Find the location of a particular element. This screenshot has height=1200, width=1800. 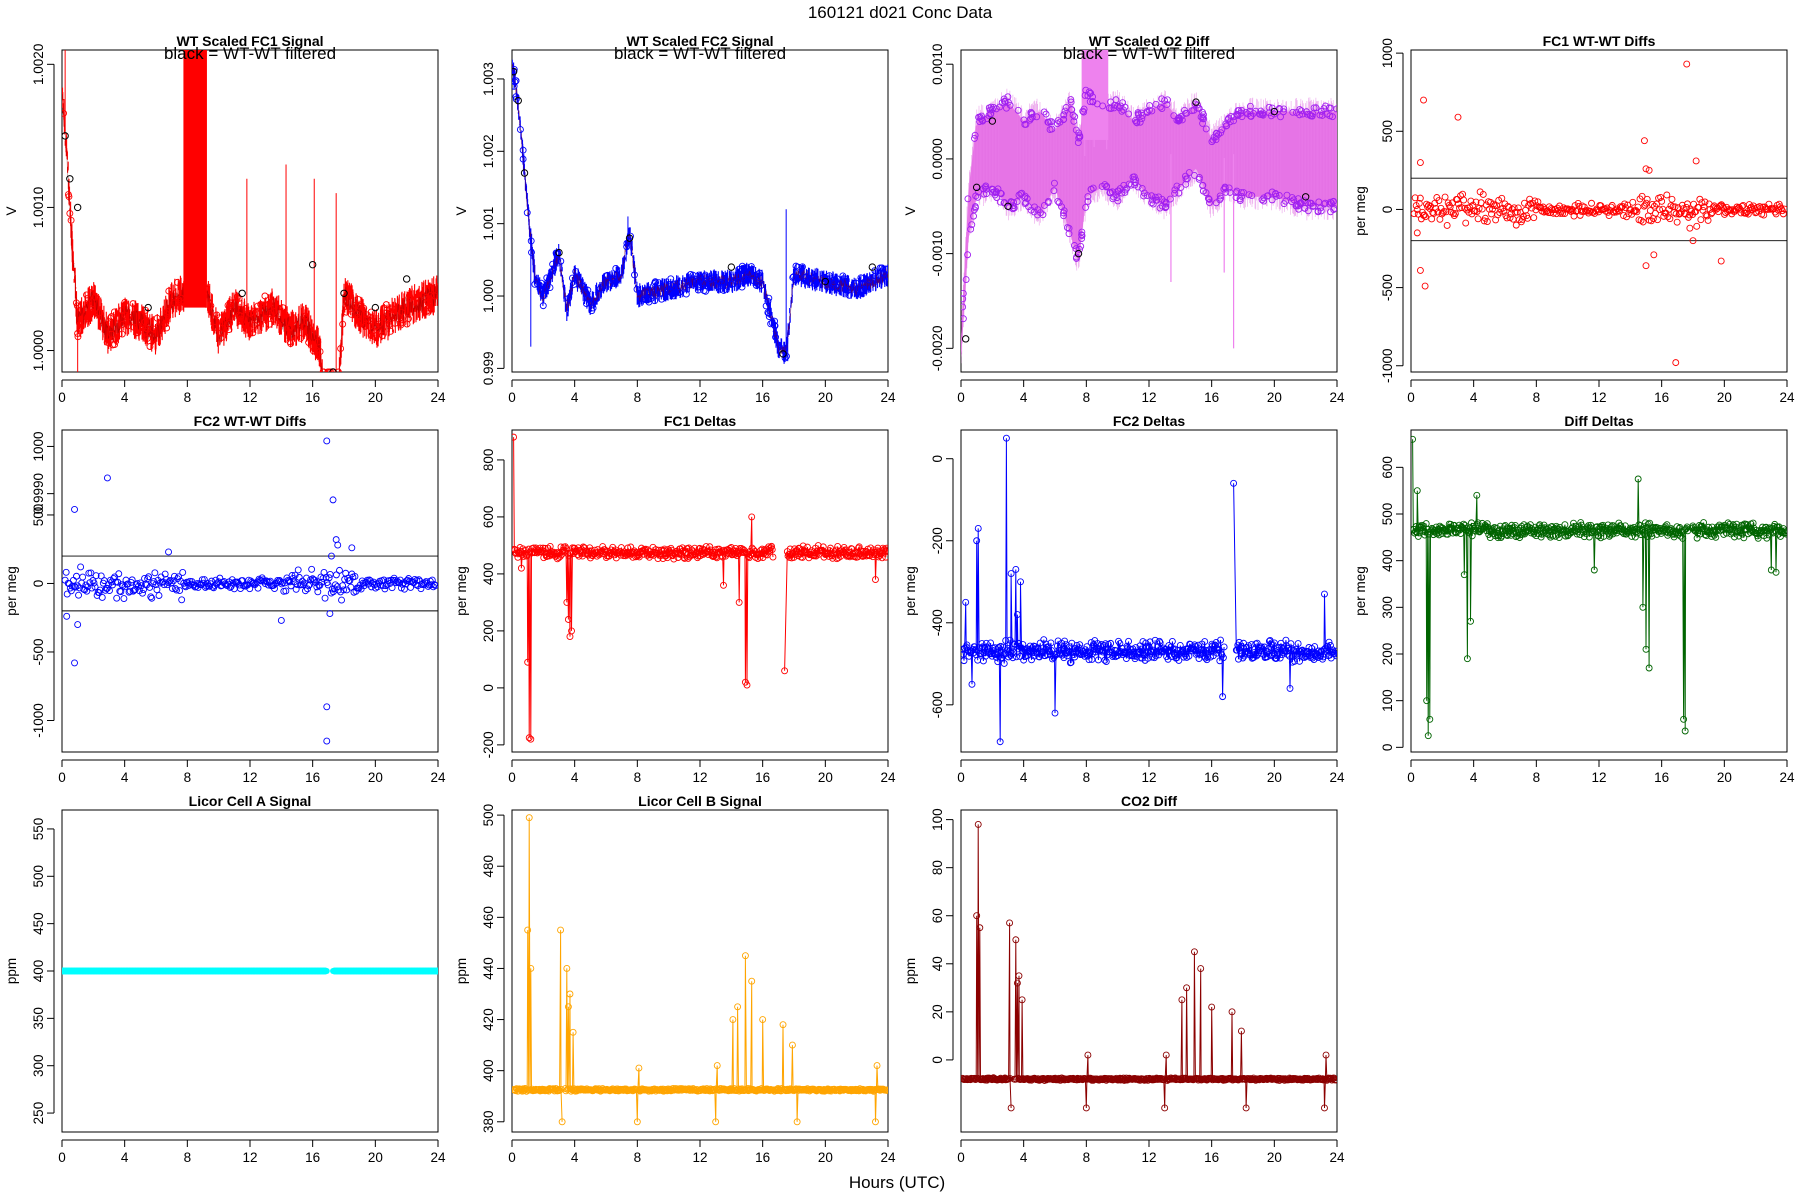

plot-area is located at coordinates (700, 970).